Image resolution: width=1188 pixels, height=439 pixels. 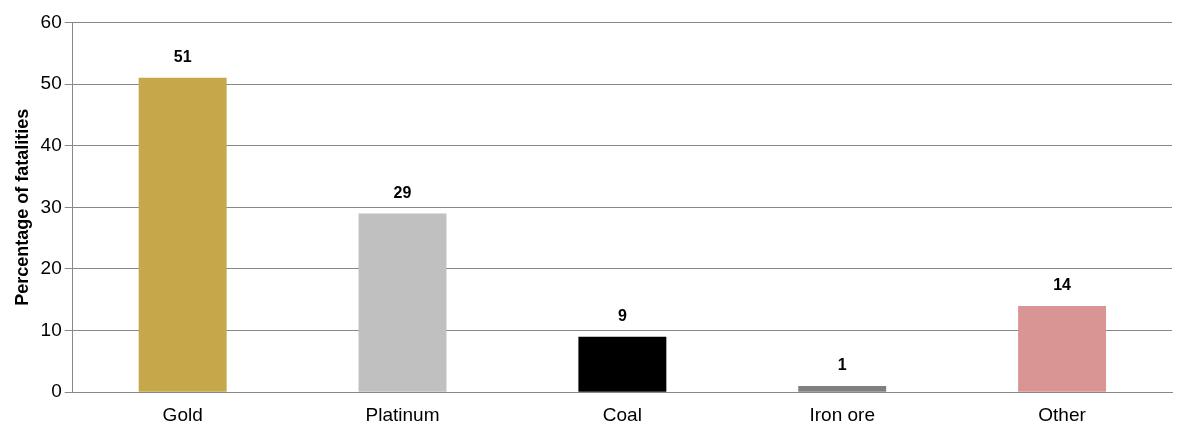 I want to click on y-tick-label: 0, so click(x=56, y=391).